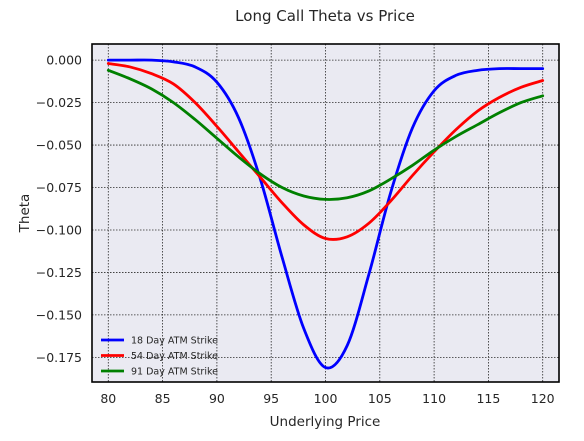 This screenshot has height=441, width=584. I want to click on legend-entry: 91 Day ATM Strike, so click(174, 372).